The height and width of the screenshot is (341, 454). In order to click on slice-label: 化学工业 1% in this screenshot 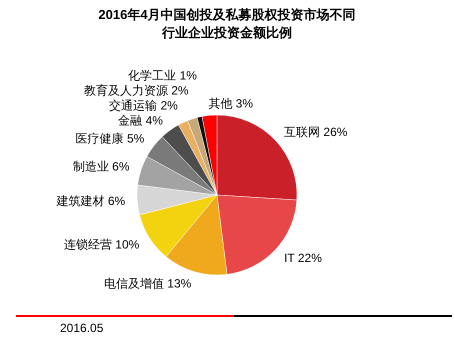, I will do `click(163, 75)`.